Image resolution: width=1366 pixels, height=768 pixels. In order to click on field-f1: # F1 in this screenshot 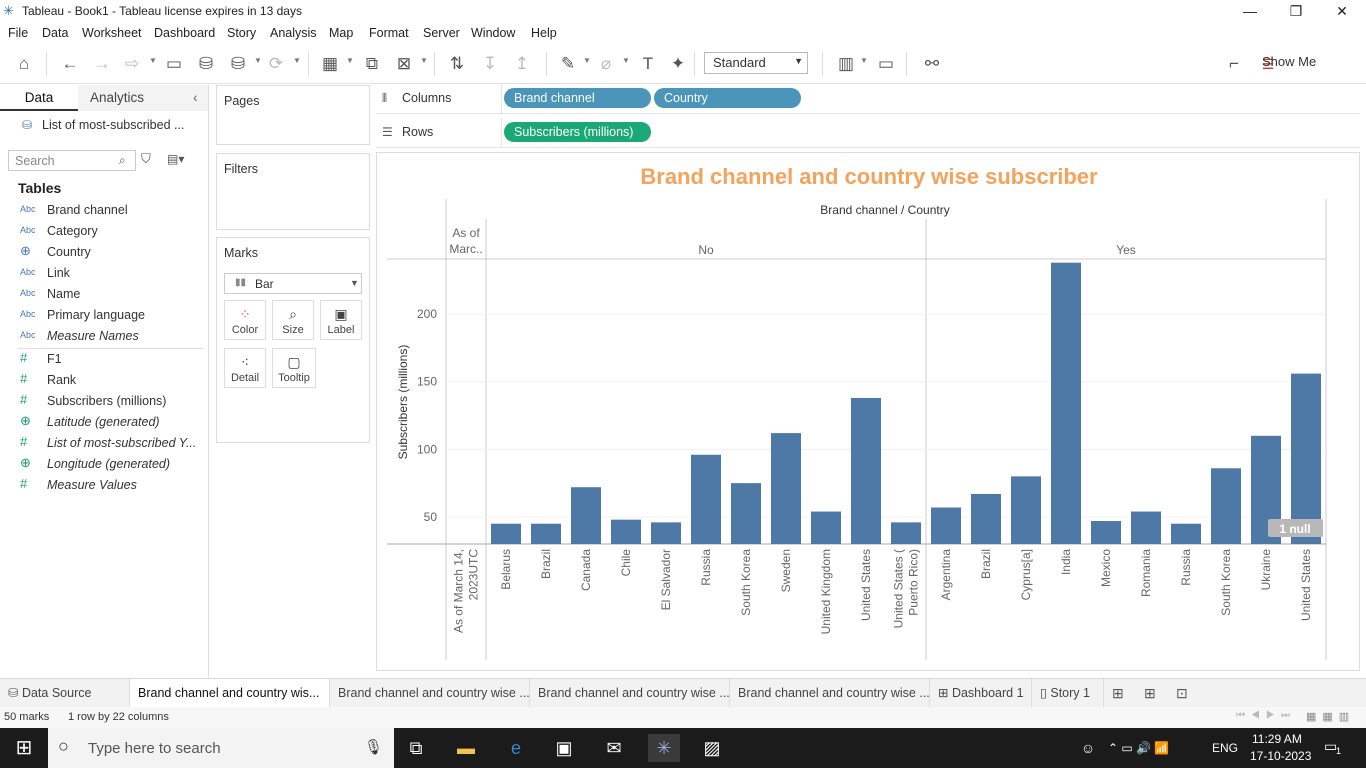, I will do `click(102, 360)`.